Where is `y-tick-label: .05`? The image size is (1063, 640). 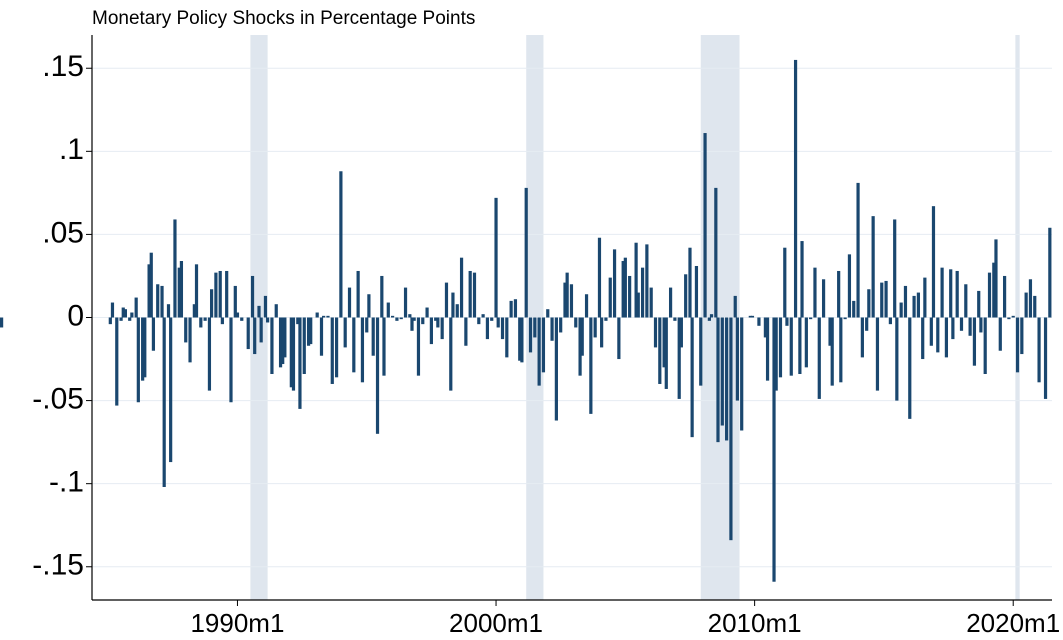
y-tick-label: .05 is located at coordinates (63, 232).